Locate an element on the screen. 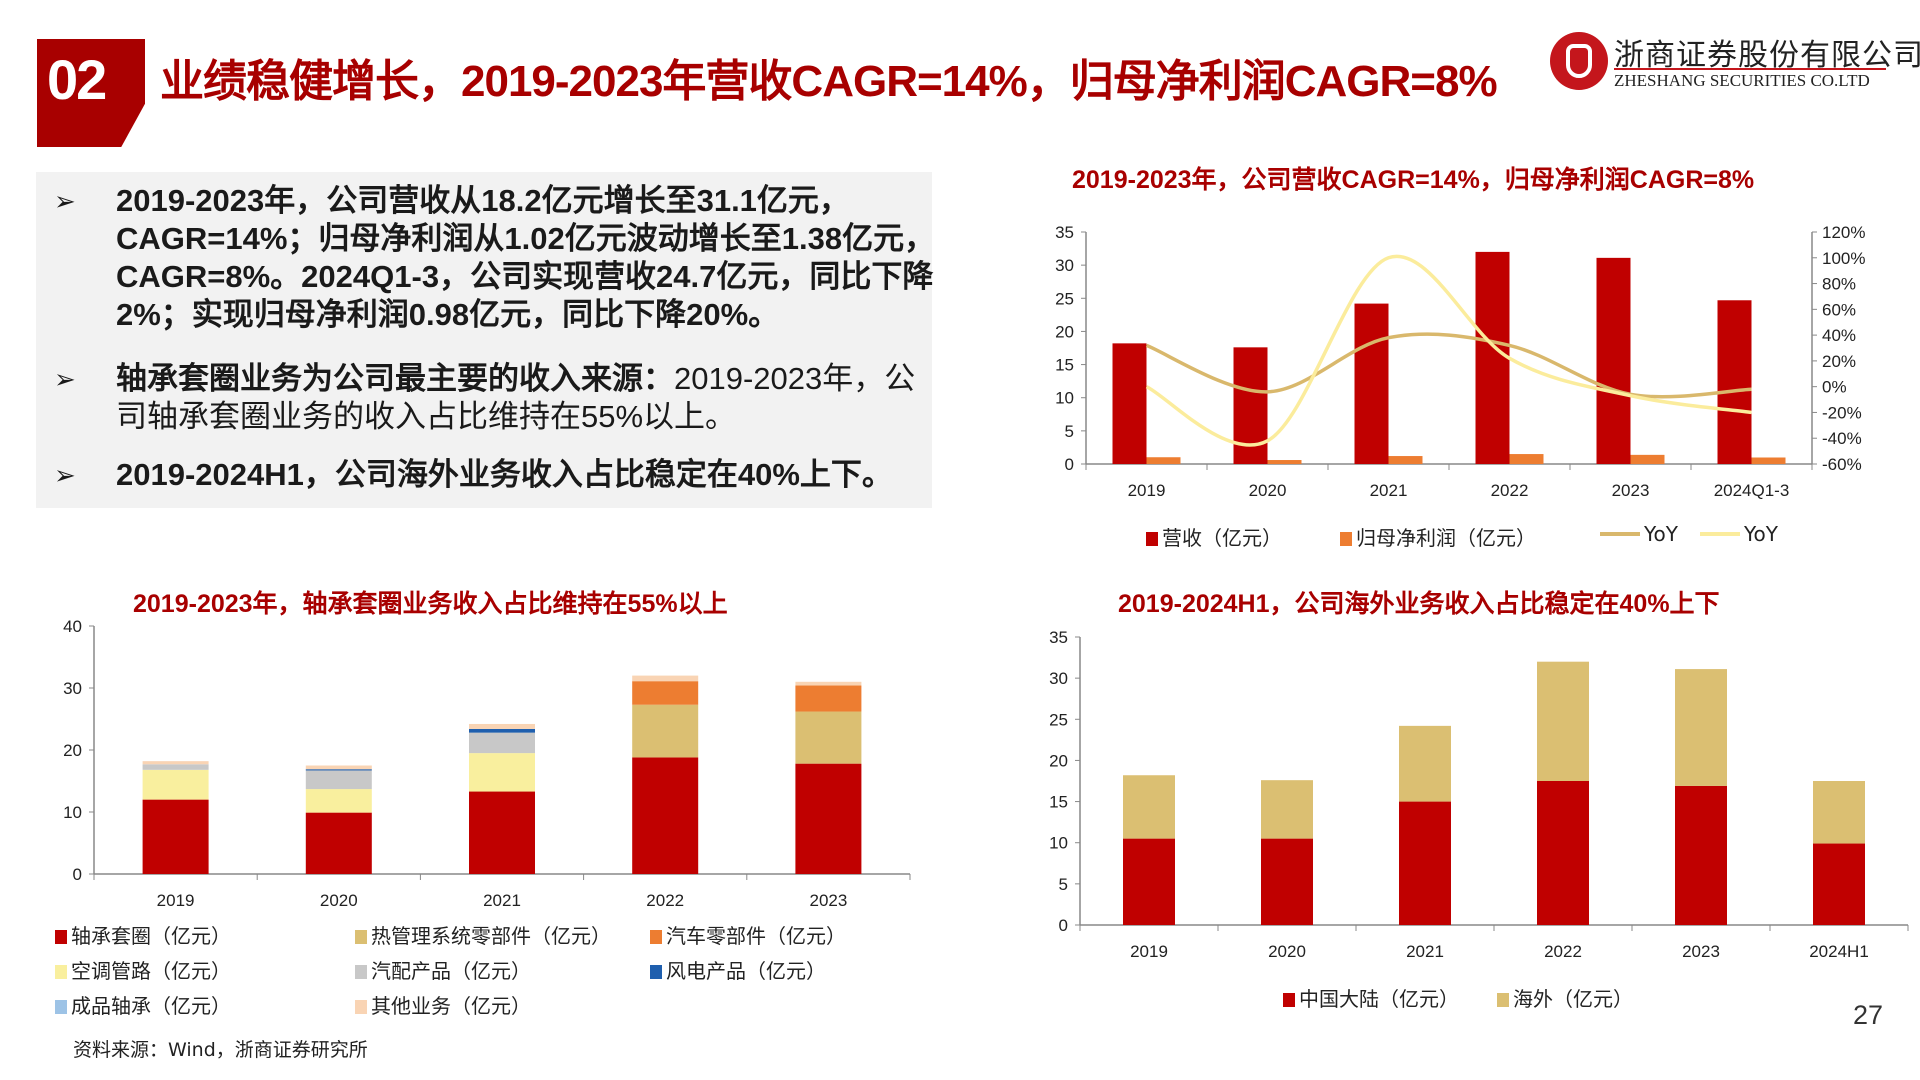 This screenshot has width=1920, height=1080. y2-tick-label: -60% is located at coordinates (1842, 464).